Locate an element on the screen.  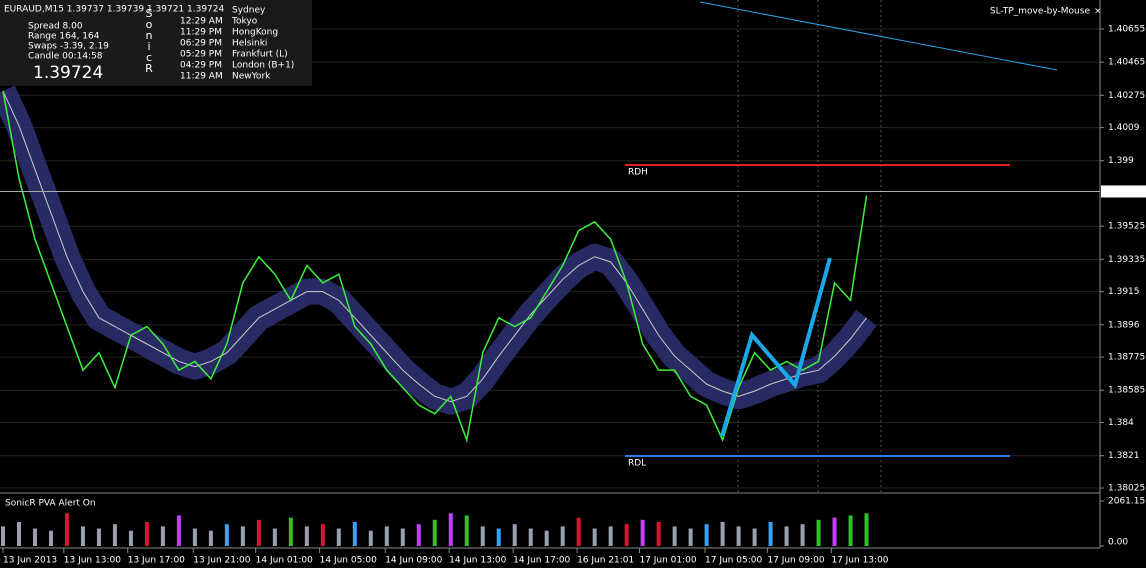
x-tick-label: 17 Jun 01:00 is located at coordinates (667, 561).